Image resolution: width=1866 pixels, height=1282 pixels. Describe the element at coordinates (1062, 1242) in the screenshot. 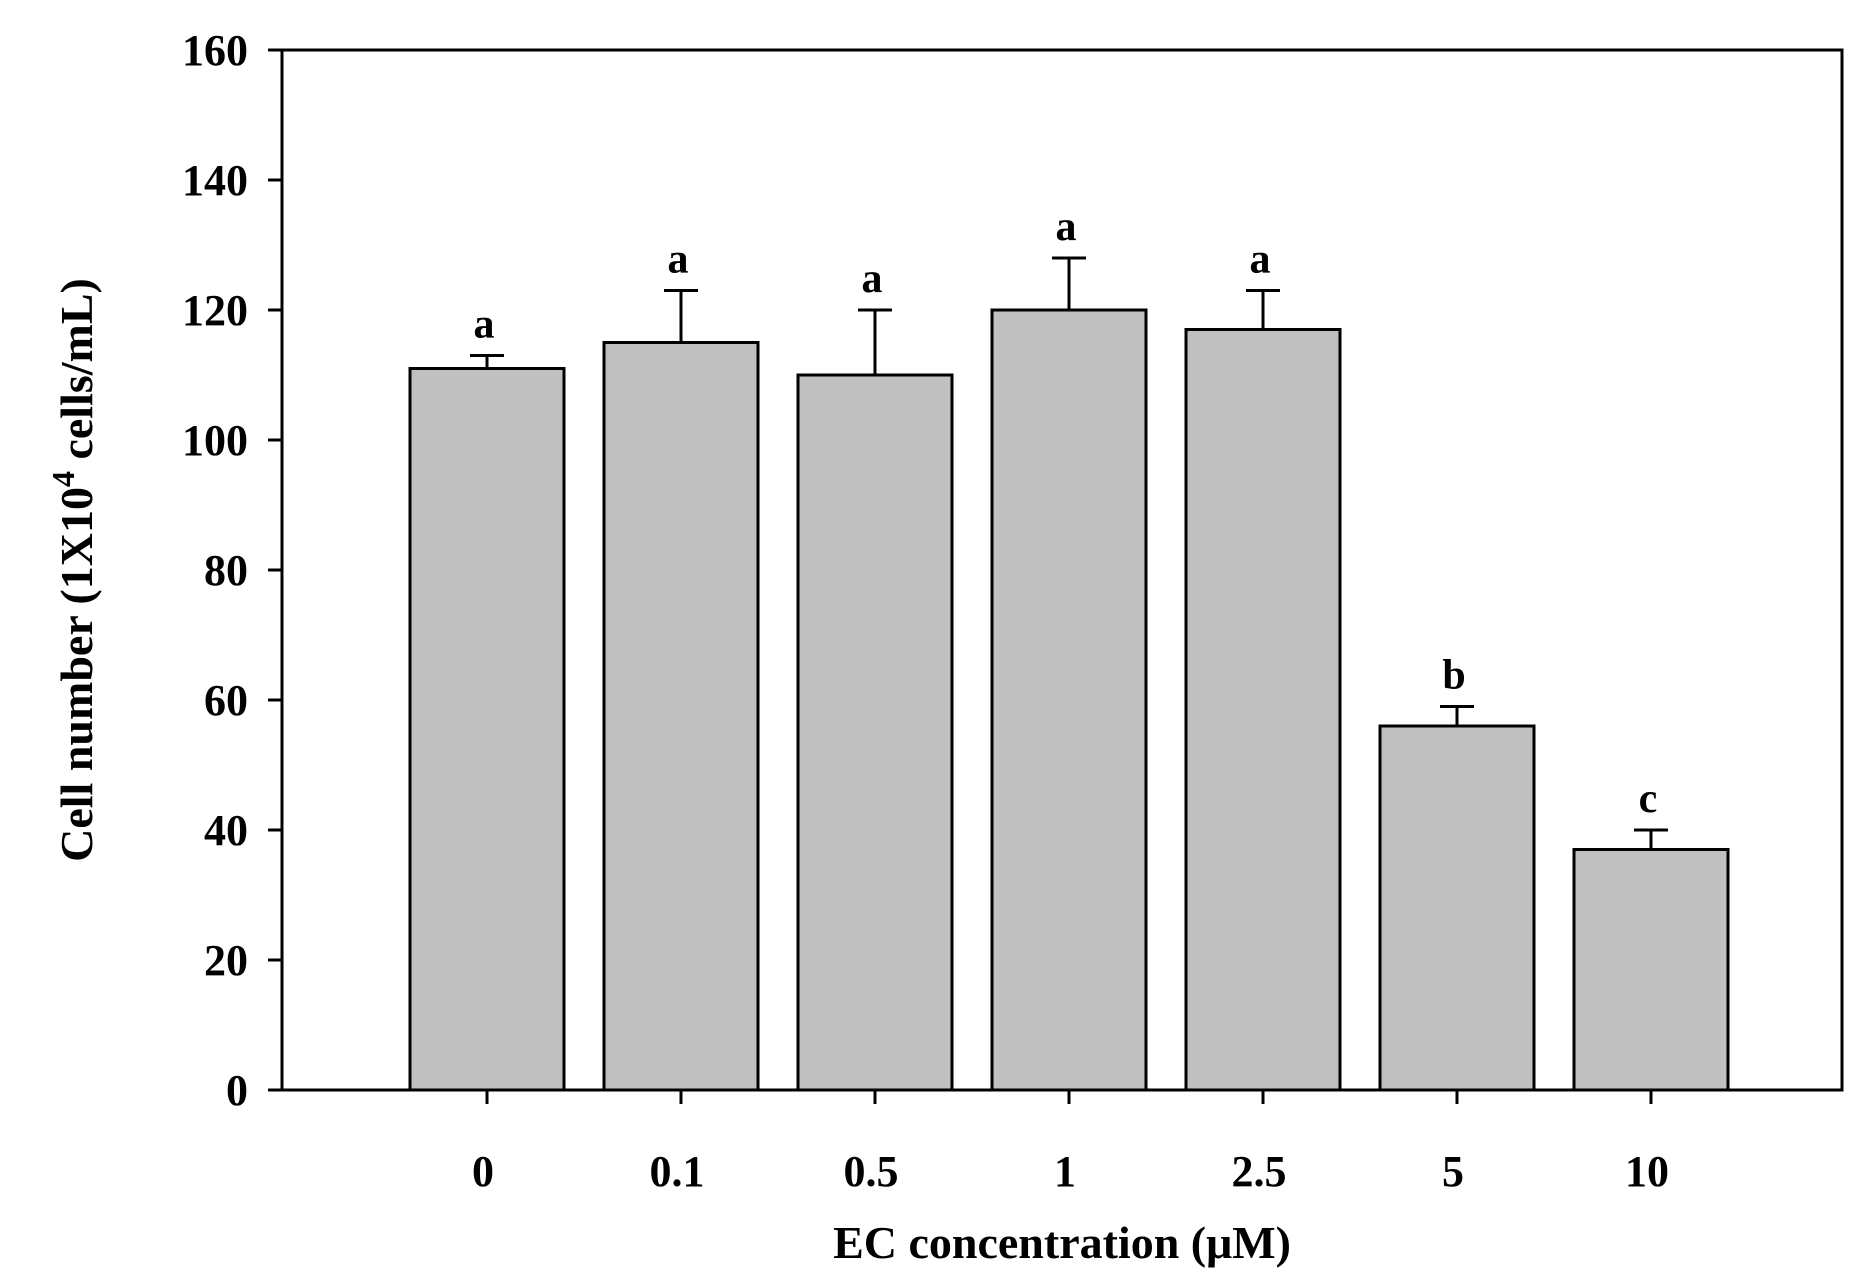

I see `x-axis-title: EC concentration (μM)` at that location.